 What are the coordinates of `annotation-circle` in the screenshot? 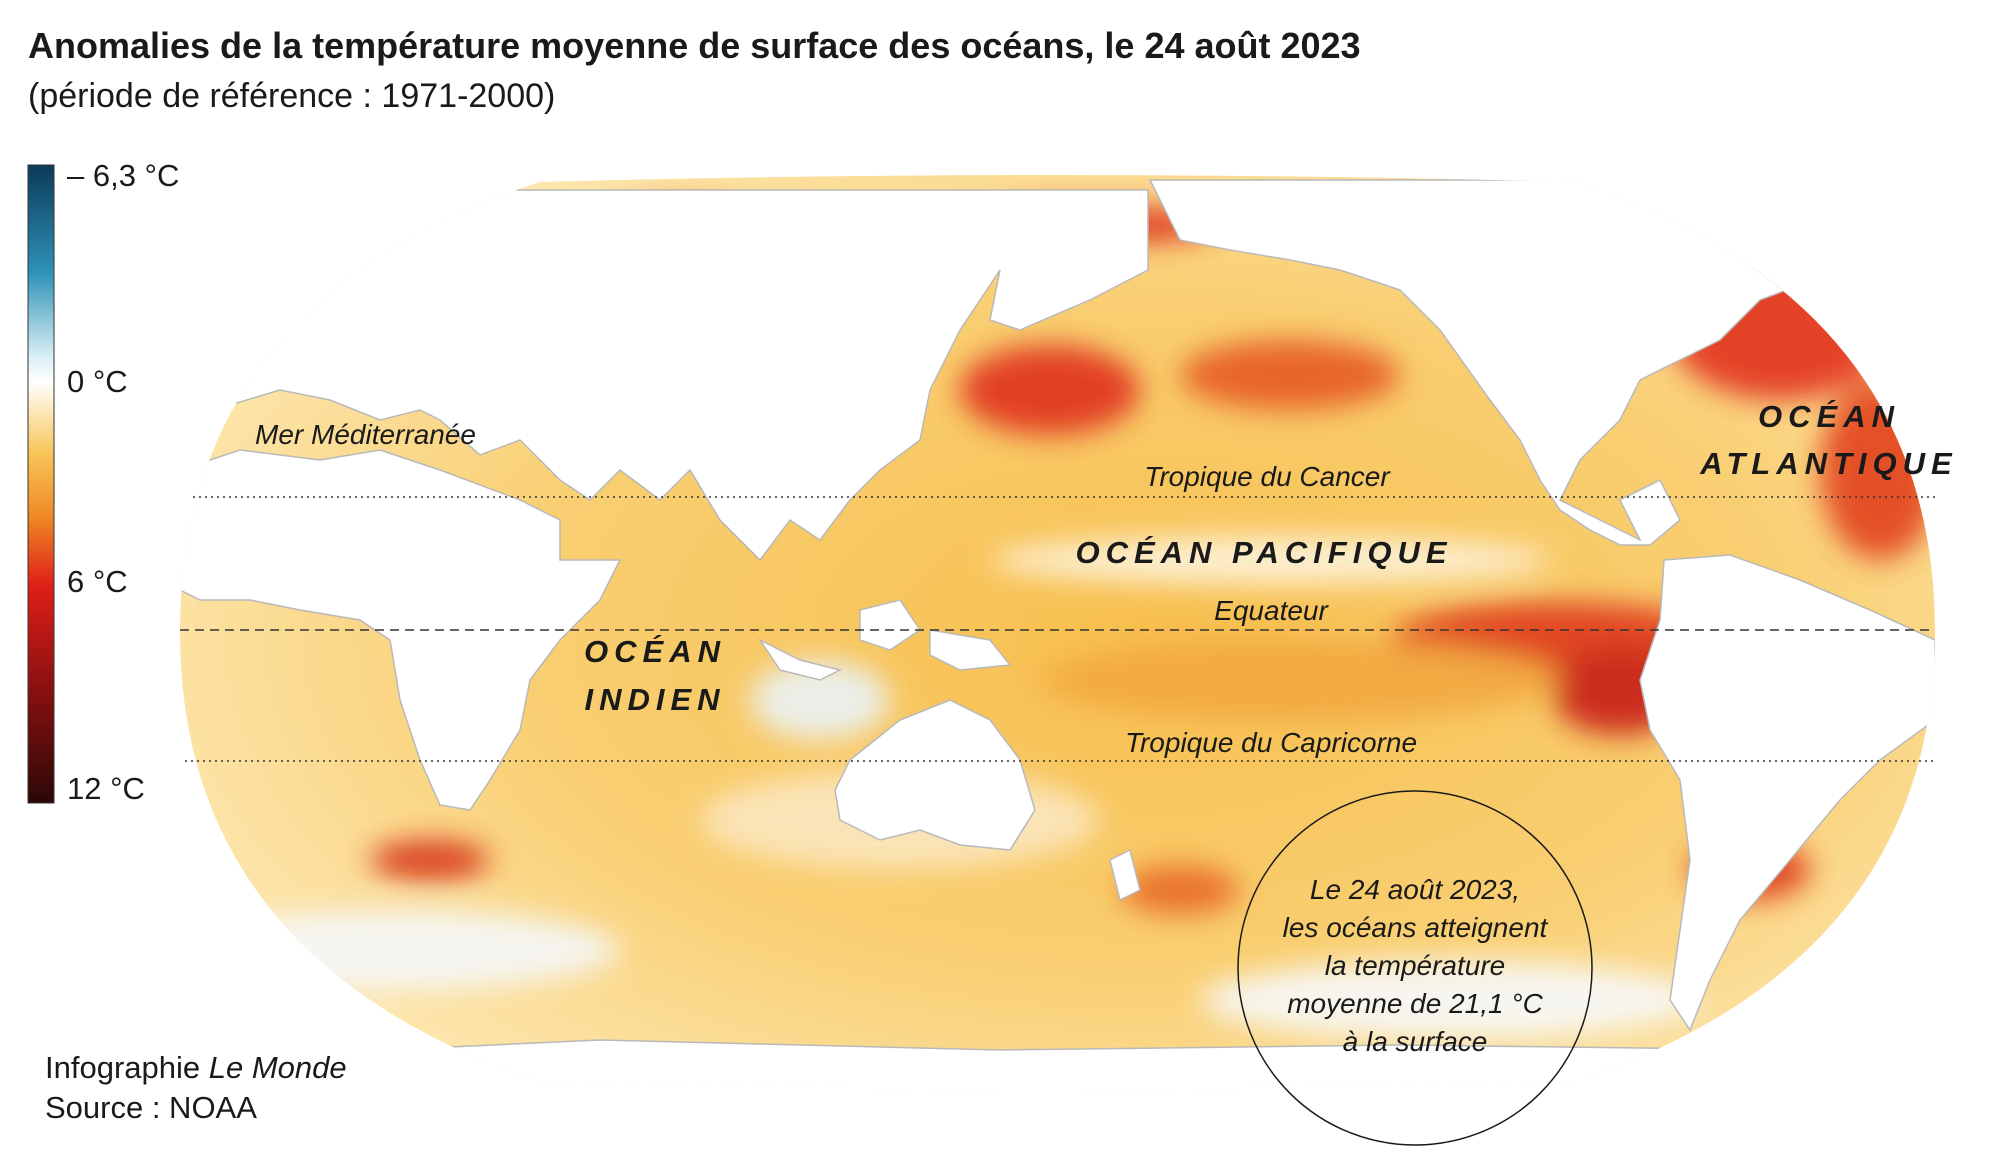 It's located at (1415, 968).